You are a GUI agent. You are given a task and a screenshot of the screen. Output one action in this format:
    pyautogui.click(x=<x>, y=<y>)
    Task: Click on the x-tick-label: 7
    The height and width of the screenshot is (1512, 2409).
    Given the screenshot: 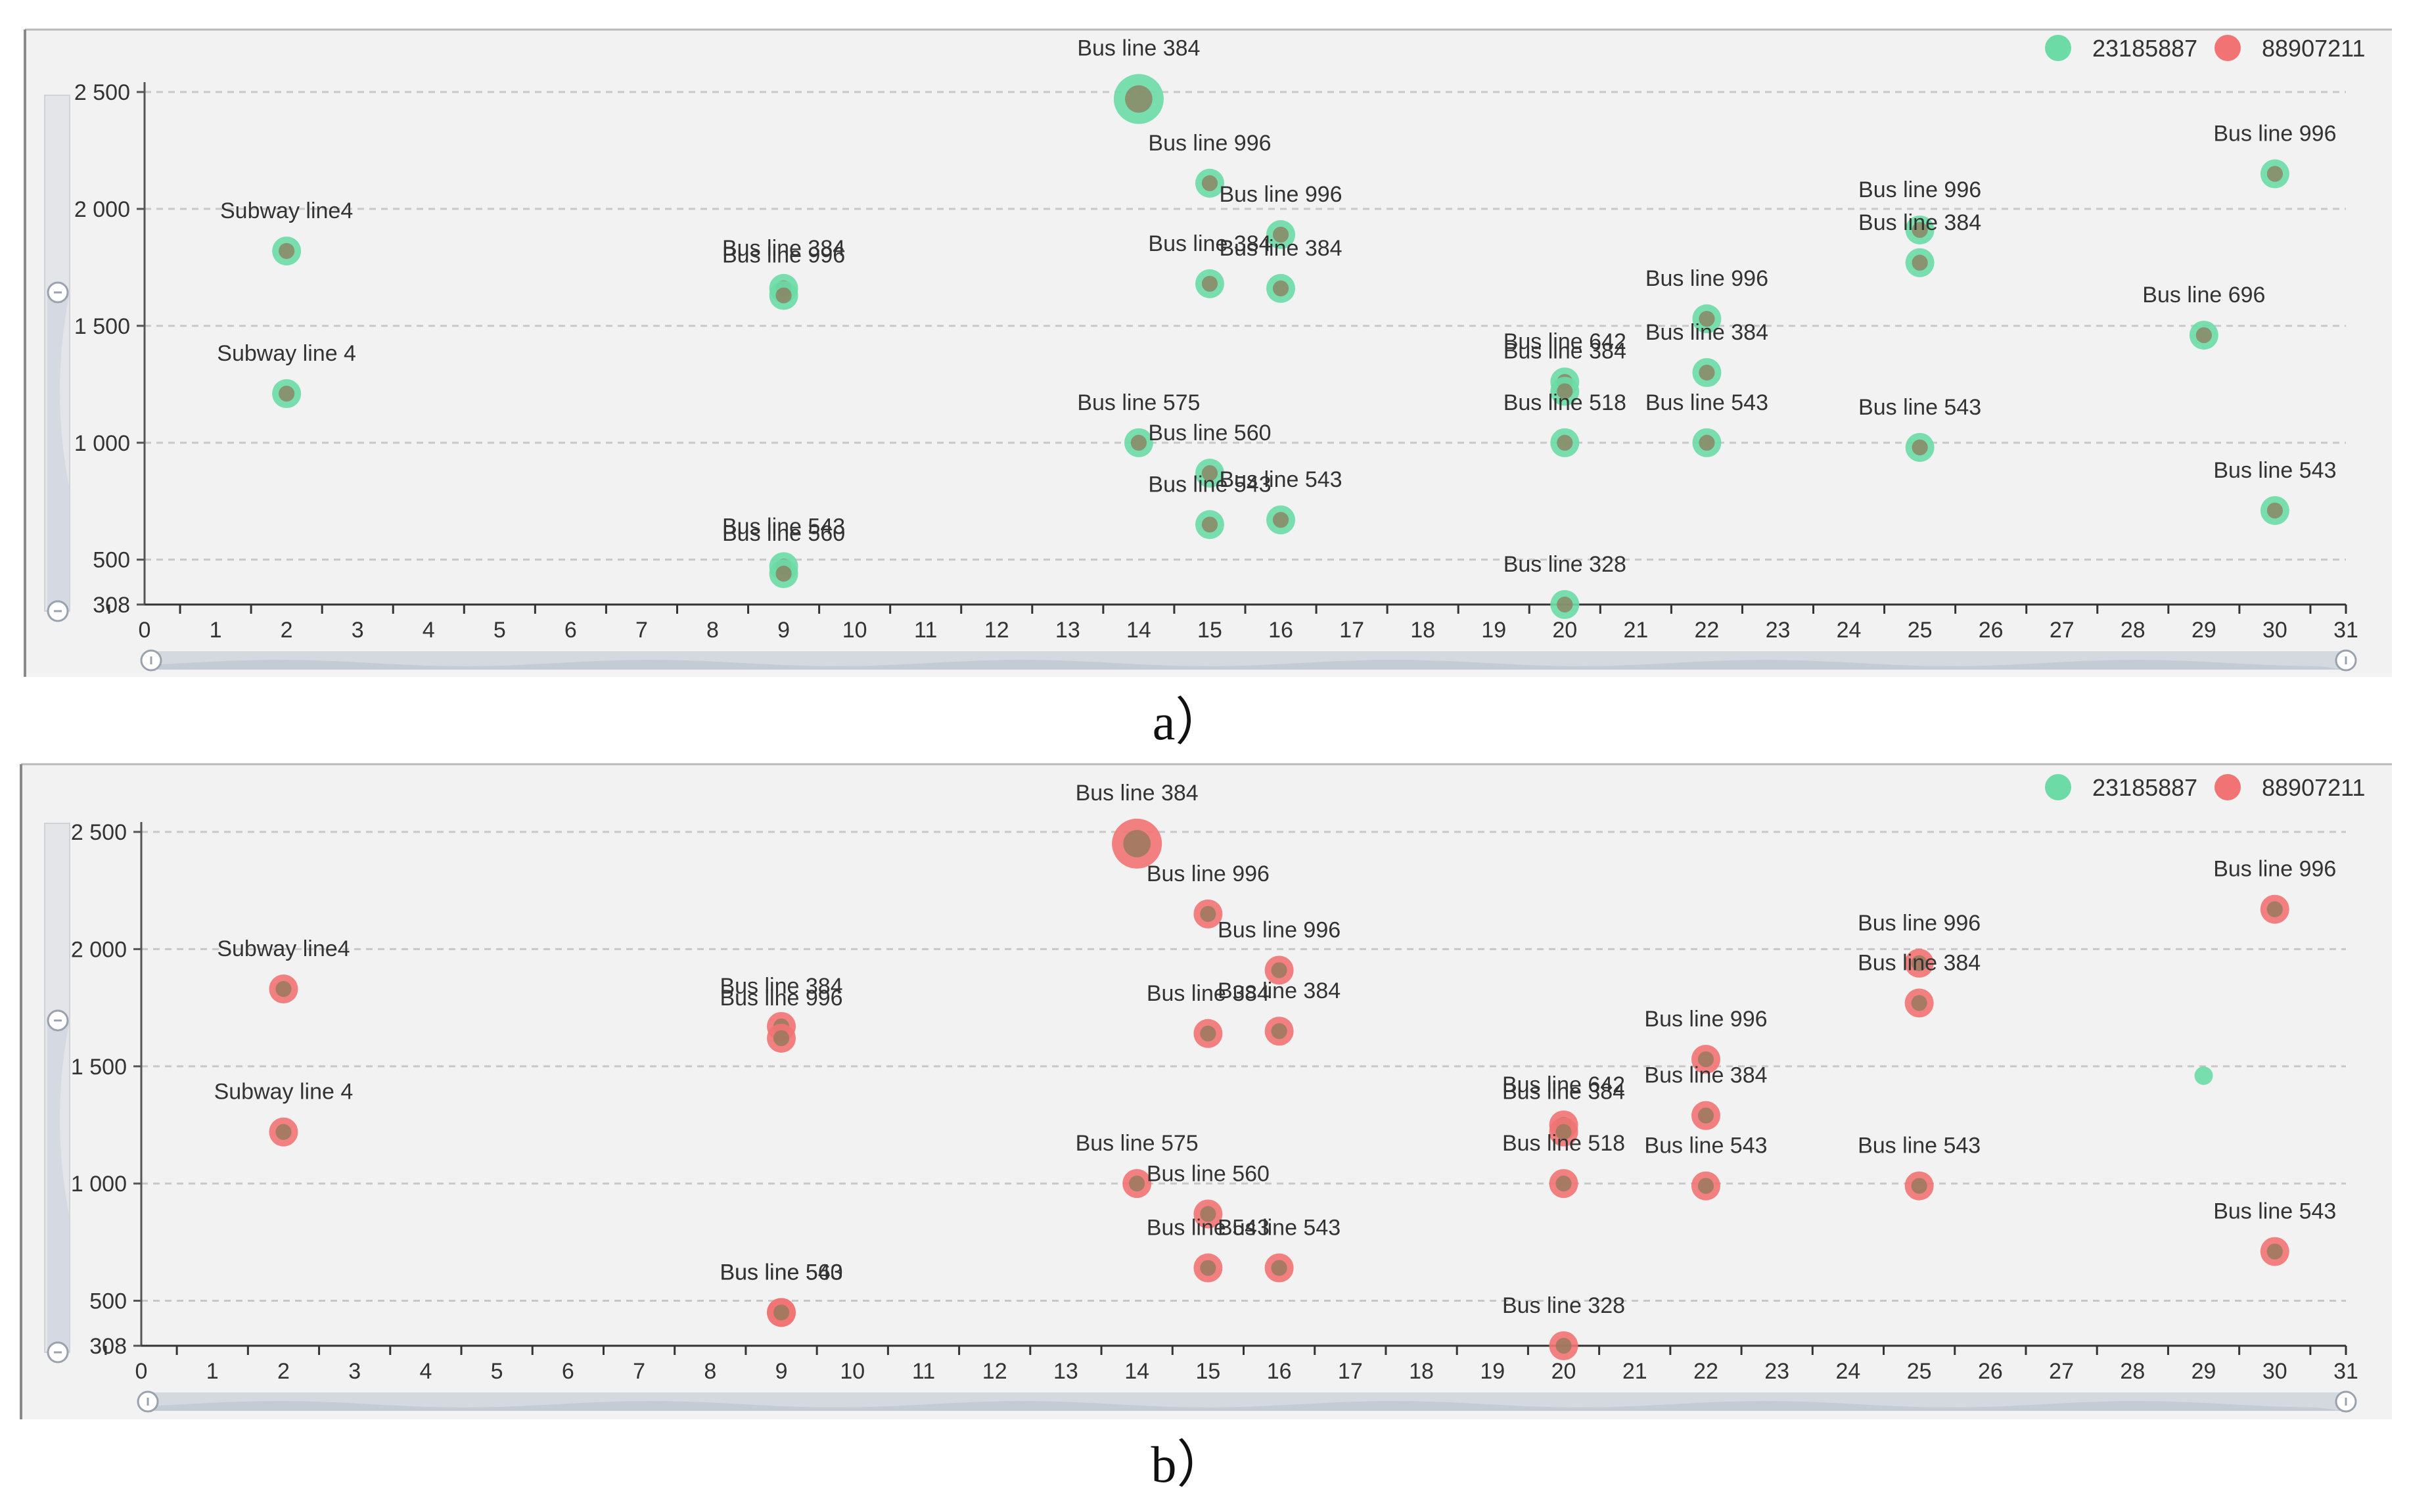 What is the action you would take?
    pyautogui.click(x=641, y=630)
    